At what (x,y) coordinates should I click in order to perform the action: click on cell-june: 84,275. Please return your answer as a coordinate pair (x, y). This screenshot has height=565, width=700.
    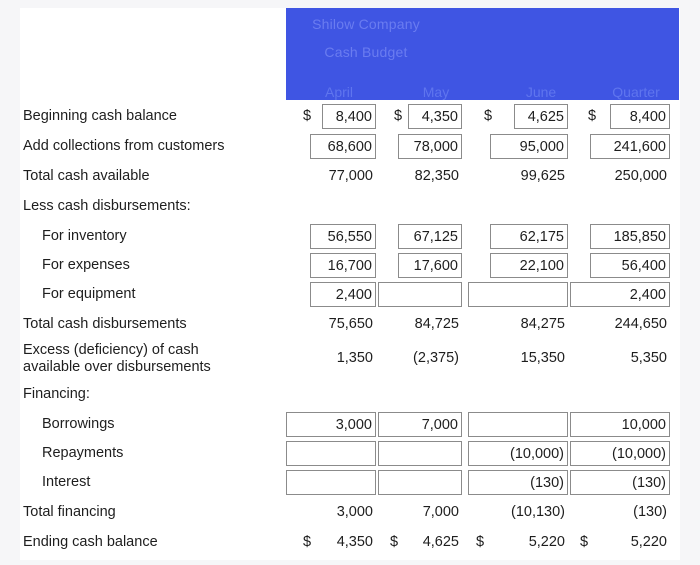
    Looking at the image, I should click on (542, 324).